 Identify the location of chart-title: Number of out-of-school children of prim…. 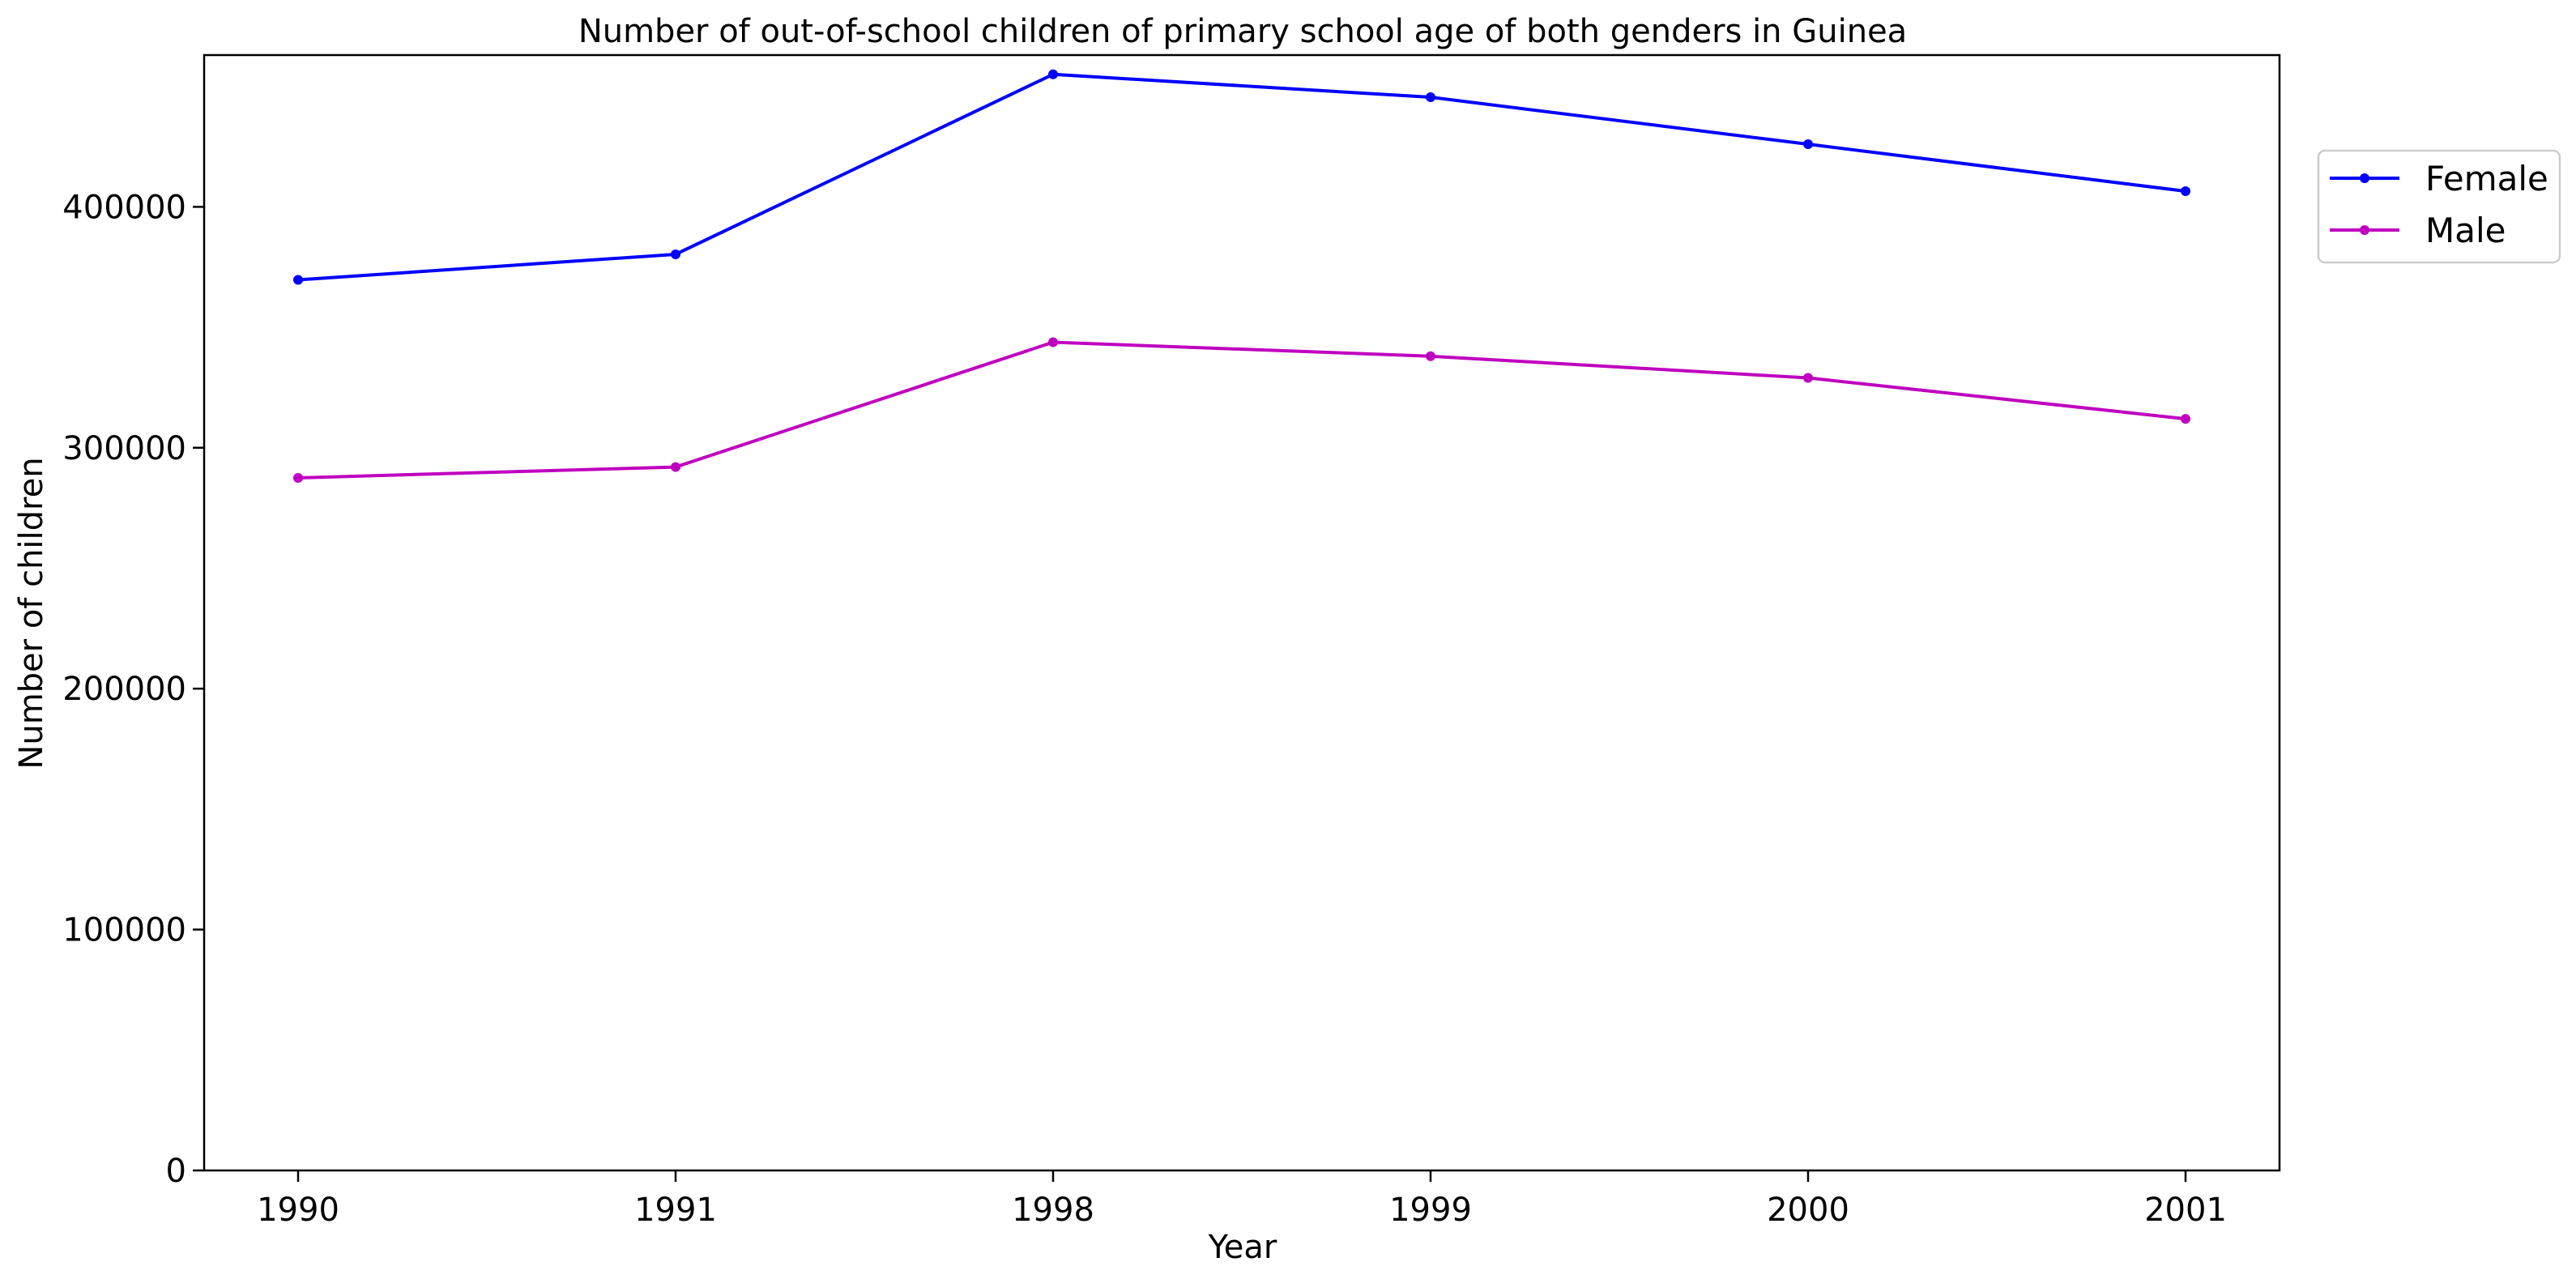
(1242, 31).